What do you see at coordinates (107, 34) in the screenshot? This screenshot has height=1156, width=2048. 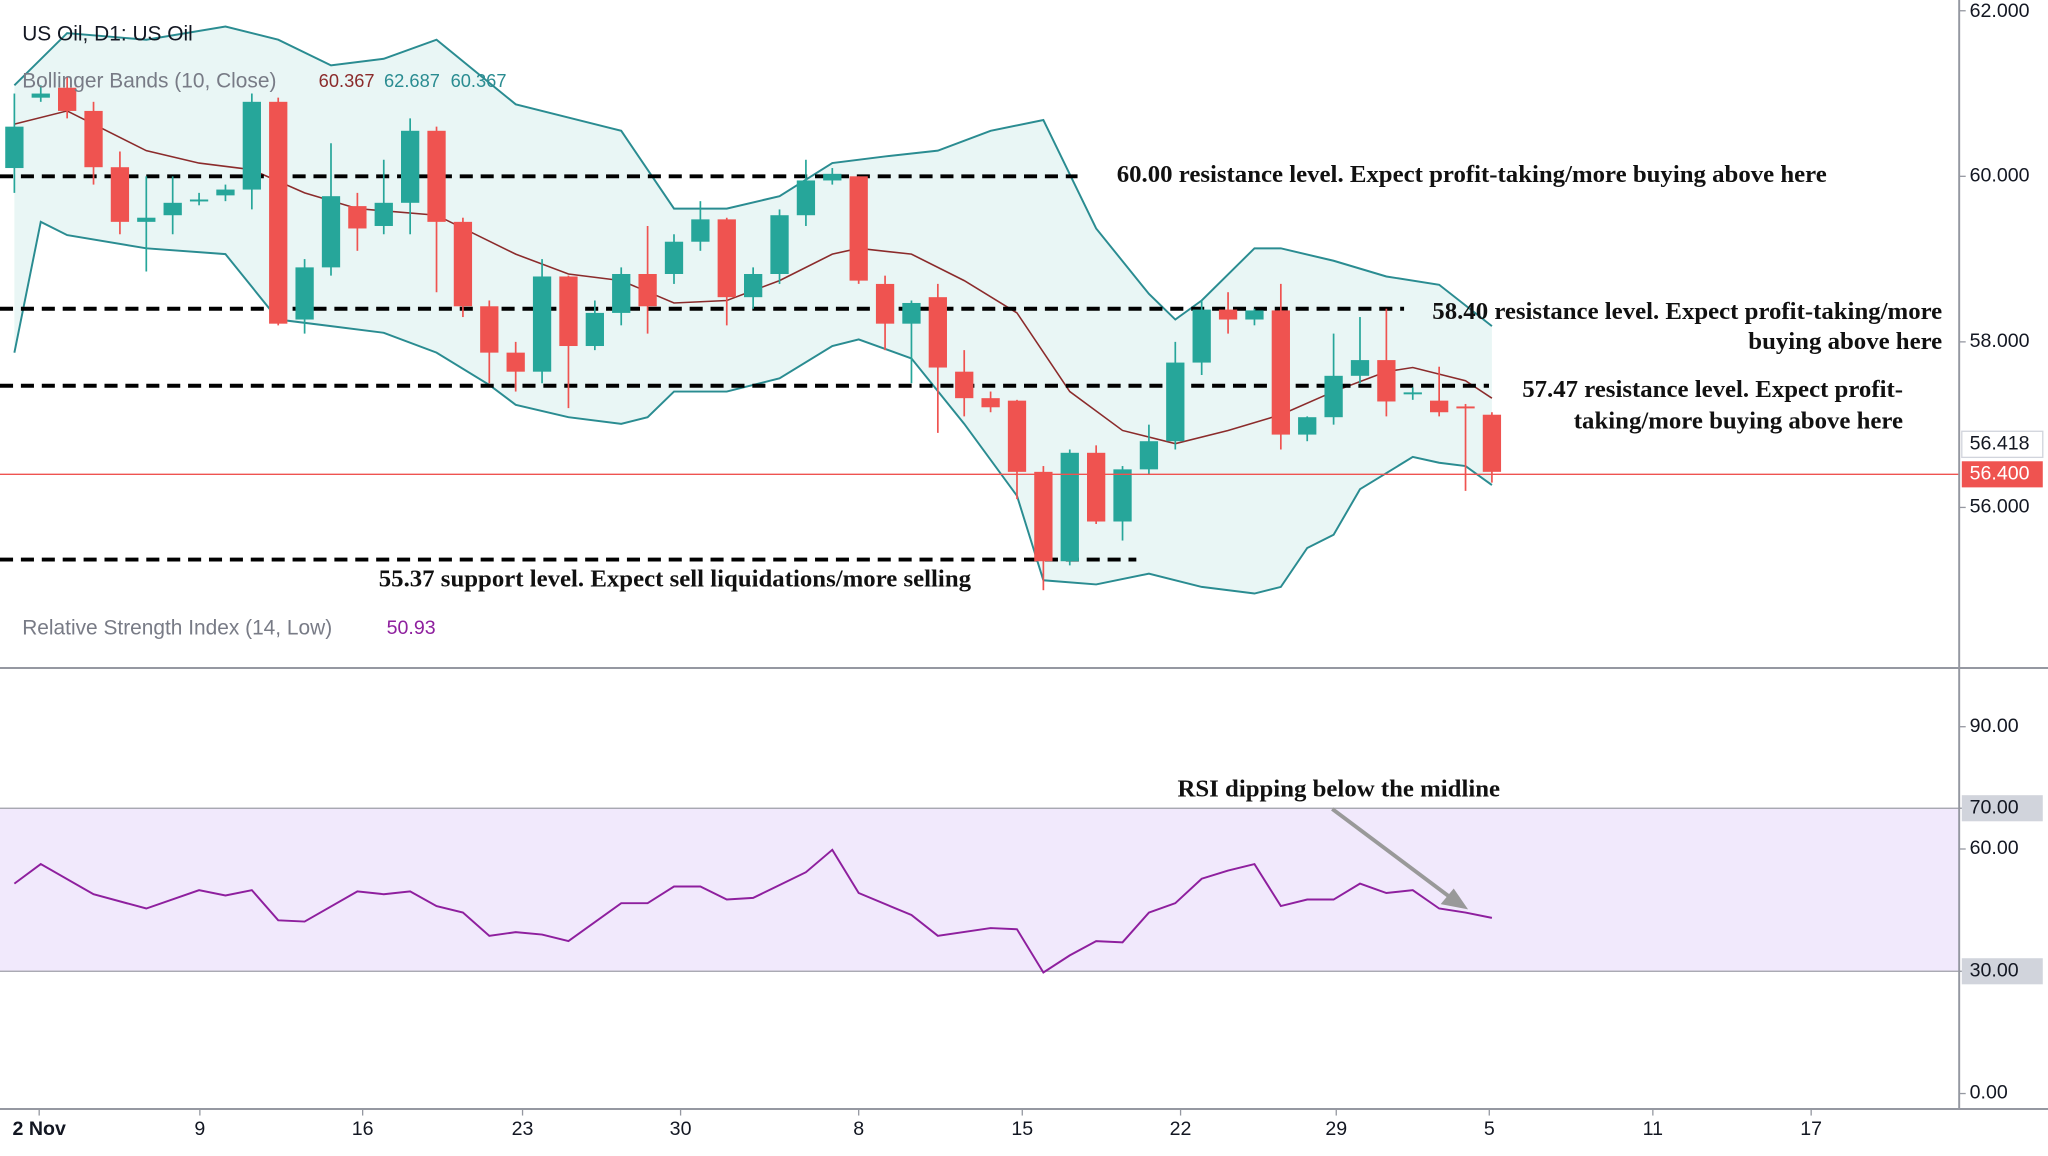 I see `chart-title: US Oil, D1: US Oil` at bounding box center [107, 34].